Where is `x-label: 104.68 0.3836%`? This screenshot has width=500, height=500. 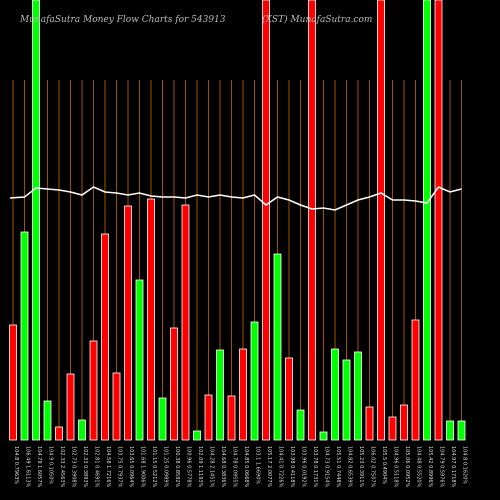
x-label: 104.68 0.3836% is located at coordinates (223, 467).